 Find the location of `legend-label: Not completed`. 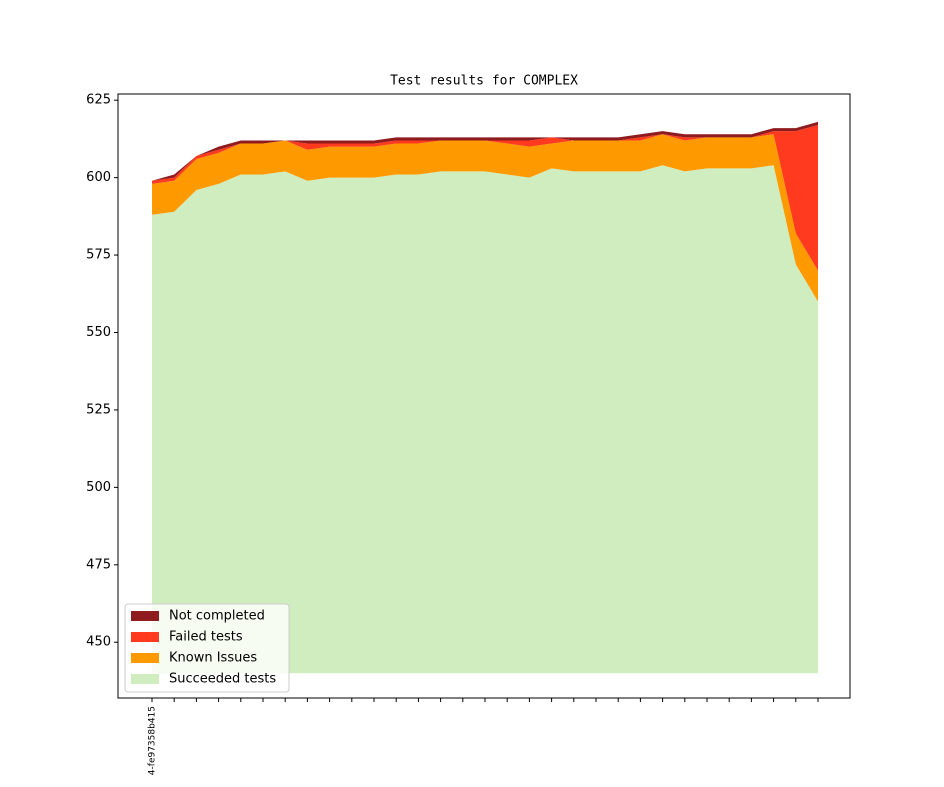

legend-label: Not completed is located at coordinates (217, 616).